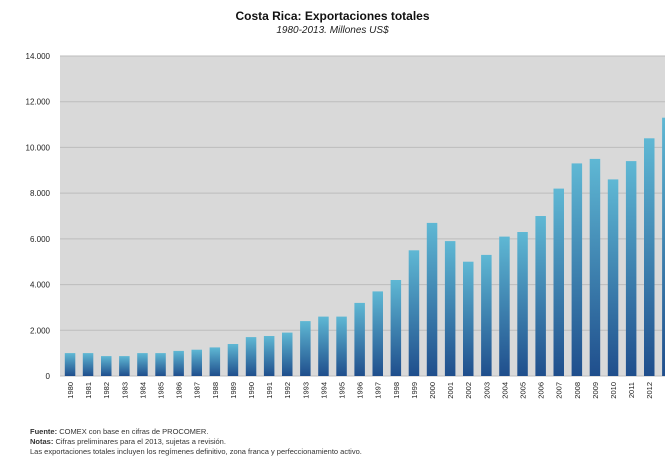  What do you see at coordinates (595, 390) in the screenshot?
I see `x-tick-label: 2009` at bounding box center [595, 390].